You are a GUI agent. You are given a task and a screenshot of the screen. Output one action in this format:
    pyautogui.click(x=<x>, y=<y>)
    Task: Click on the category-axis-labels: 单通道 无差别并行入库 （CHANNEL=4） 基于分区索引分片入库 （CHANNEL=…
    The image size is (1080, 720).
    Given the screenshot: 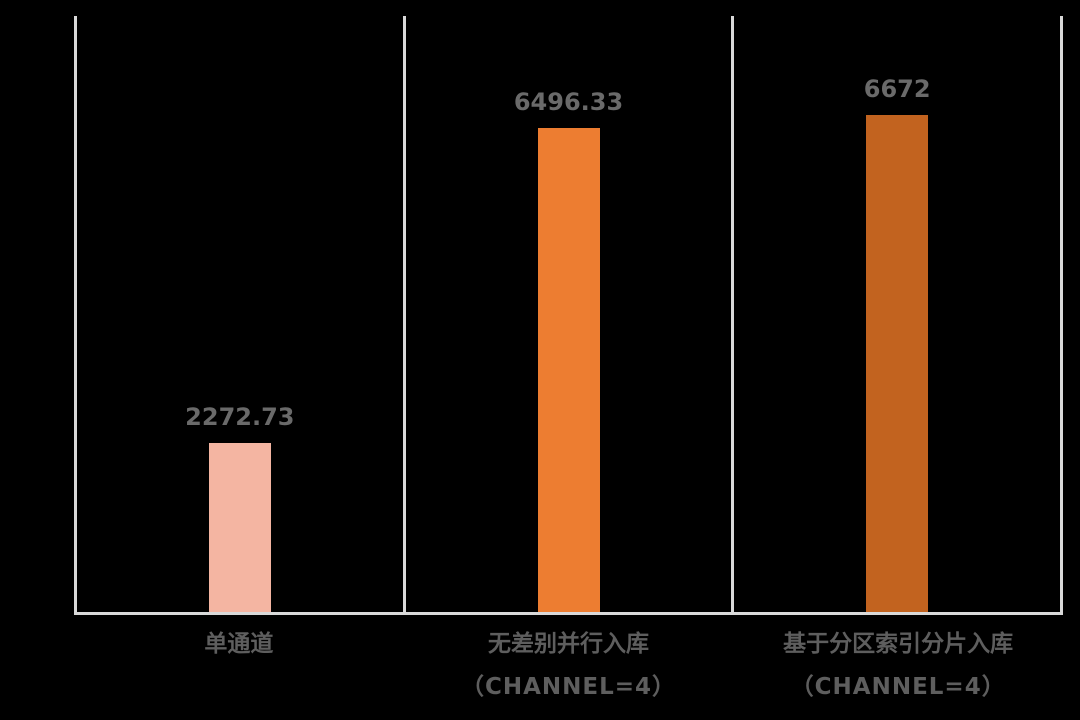 What is the action you would take?
    pyautogui.click(x=568, y=667)
    